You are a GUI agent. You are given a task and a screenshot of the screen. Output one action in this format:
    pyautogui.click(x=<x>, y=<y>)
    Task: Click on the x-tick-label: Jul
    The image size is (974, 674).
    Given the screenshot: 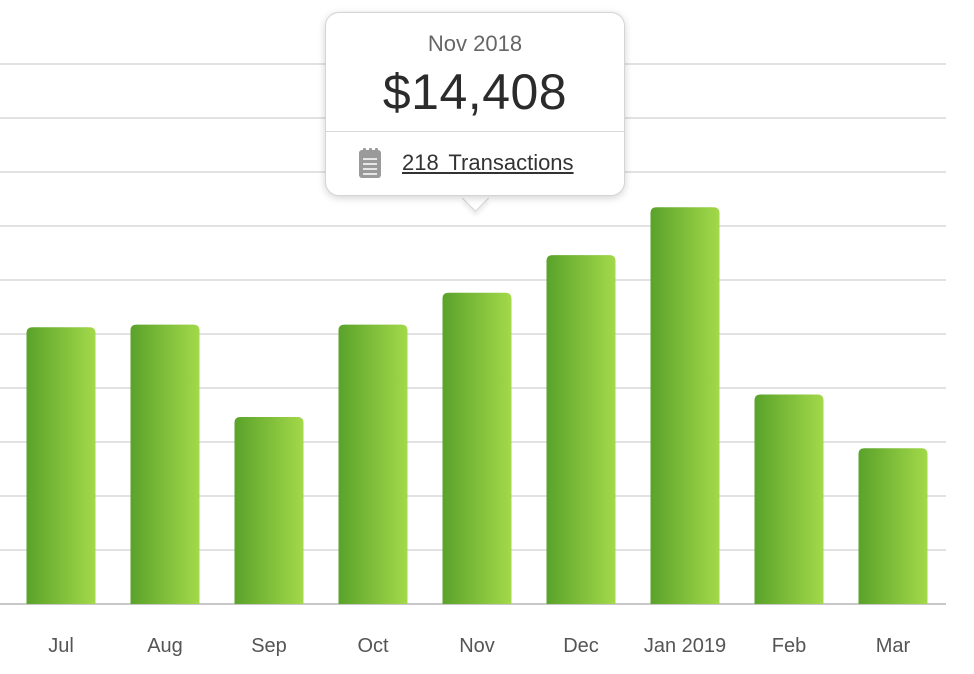 What is the action you would take?
    pyautogui.click(x=61, y=646)
    